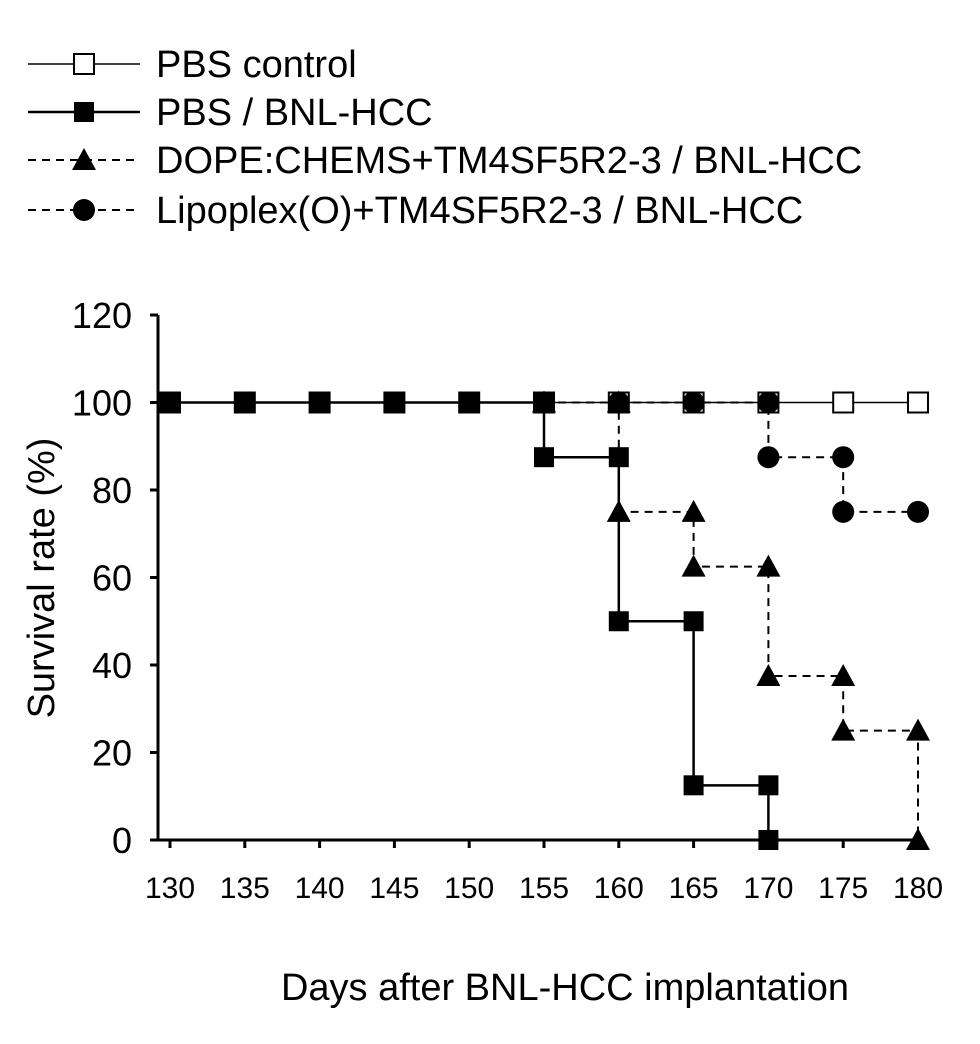 The image size is (980, 1044). I want to click on x-tick-label: 175, so click(843, 888).